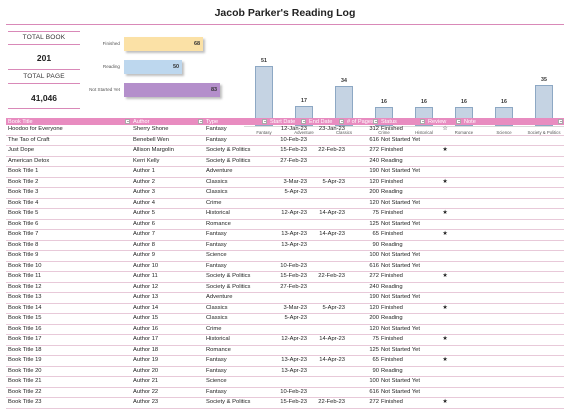 The image size is (570, 418). Describe the element at coordinates (326, 308) in the screenshot. I see `table-cell: 5-Apr-23` at that location.